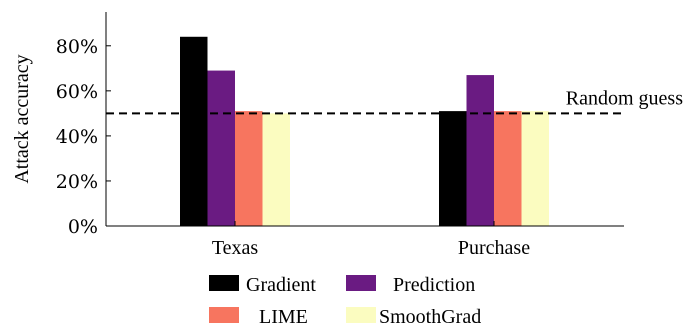  What do you see at coordinates (77, 92) in the screenshot?
I see `y-tick-label: 60%` at bounding box center [77, 92].